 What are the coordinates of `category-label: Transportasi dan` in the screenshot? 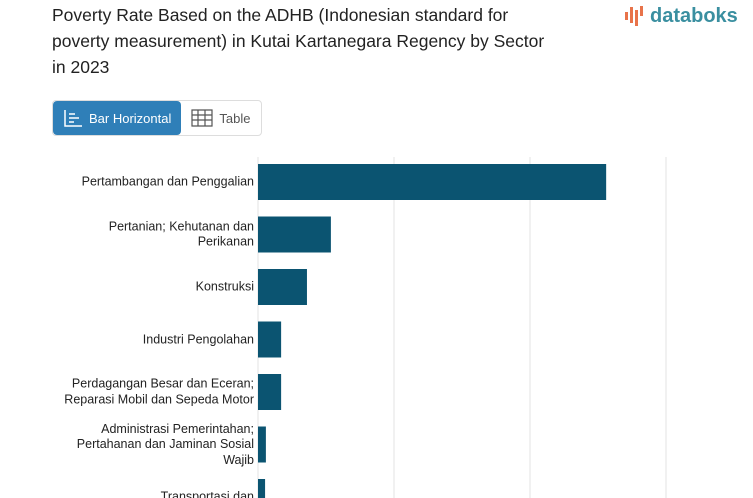 It's located at (207, 493).